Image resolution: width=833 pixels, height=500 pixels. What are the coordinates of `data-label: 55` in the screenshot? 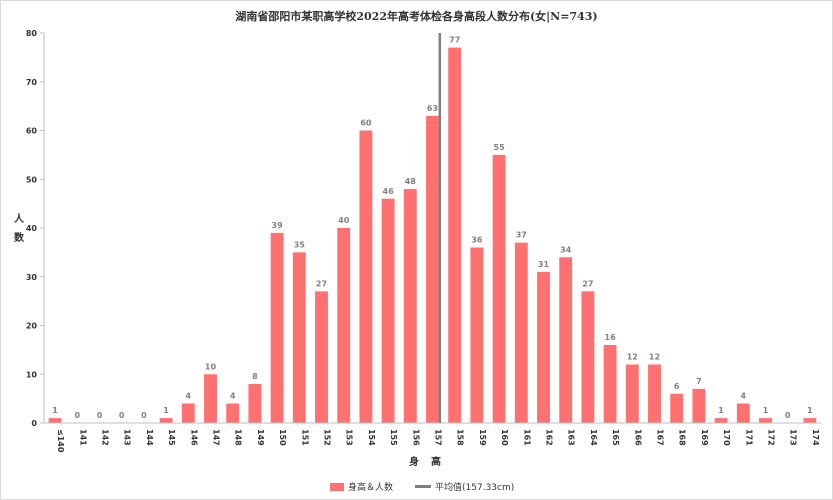 It's located at (500, 147).